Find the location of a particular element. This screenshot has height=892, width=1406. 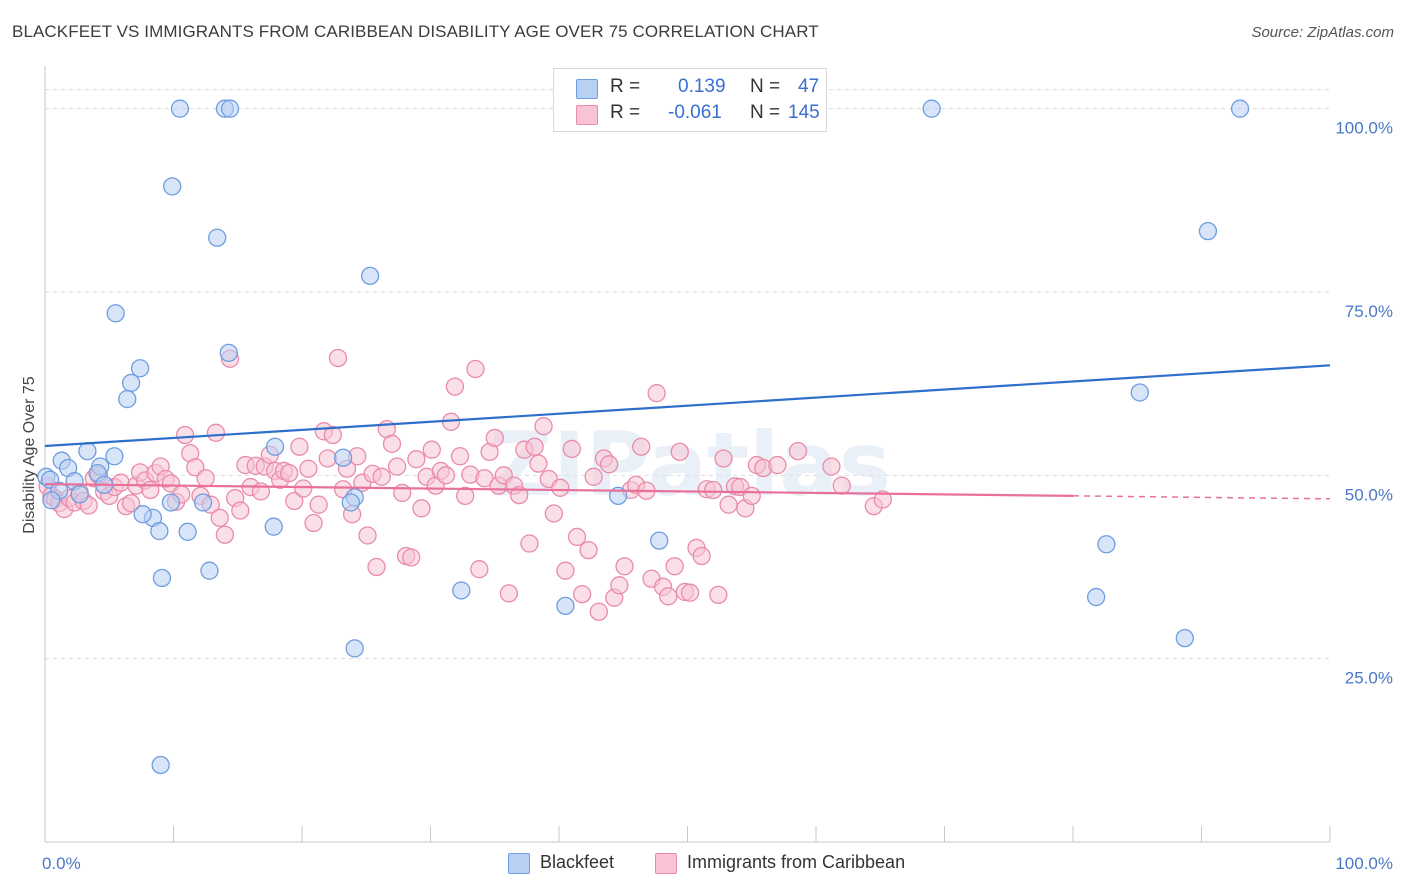

trend-line-caribbean is located at coordinates (559, 490).